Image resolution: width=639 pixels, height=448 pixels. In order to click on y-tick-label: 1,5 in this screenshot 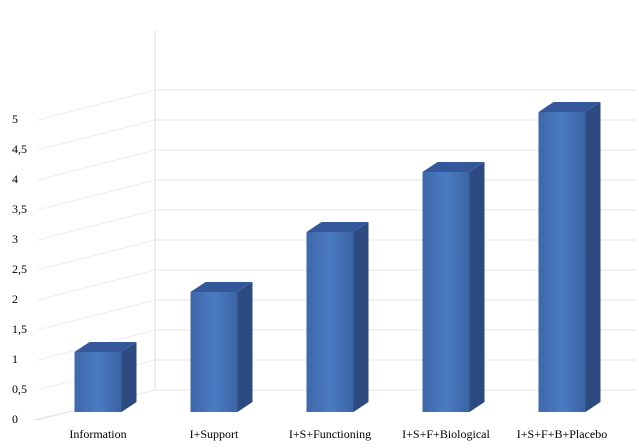, I will do `click(19, 329)`.